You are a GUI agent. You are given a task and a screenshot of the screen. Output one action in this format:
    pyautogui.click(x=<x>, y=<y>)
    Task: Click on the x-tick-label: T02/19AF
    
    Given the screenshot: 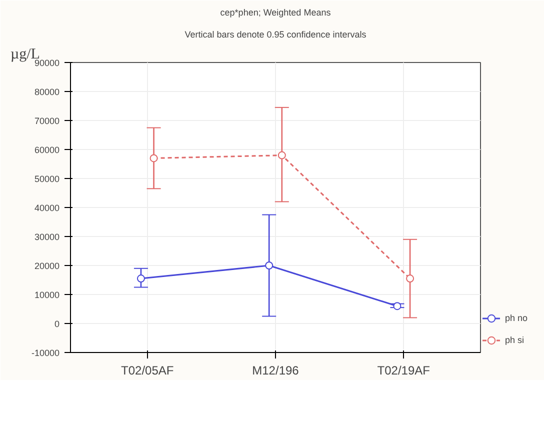 What is the action you would take?
    pyautogui.click(x=403, y=371)
    